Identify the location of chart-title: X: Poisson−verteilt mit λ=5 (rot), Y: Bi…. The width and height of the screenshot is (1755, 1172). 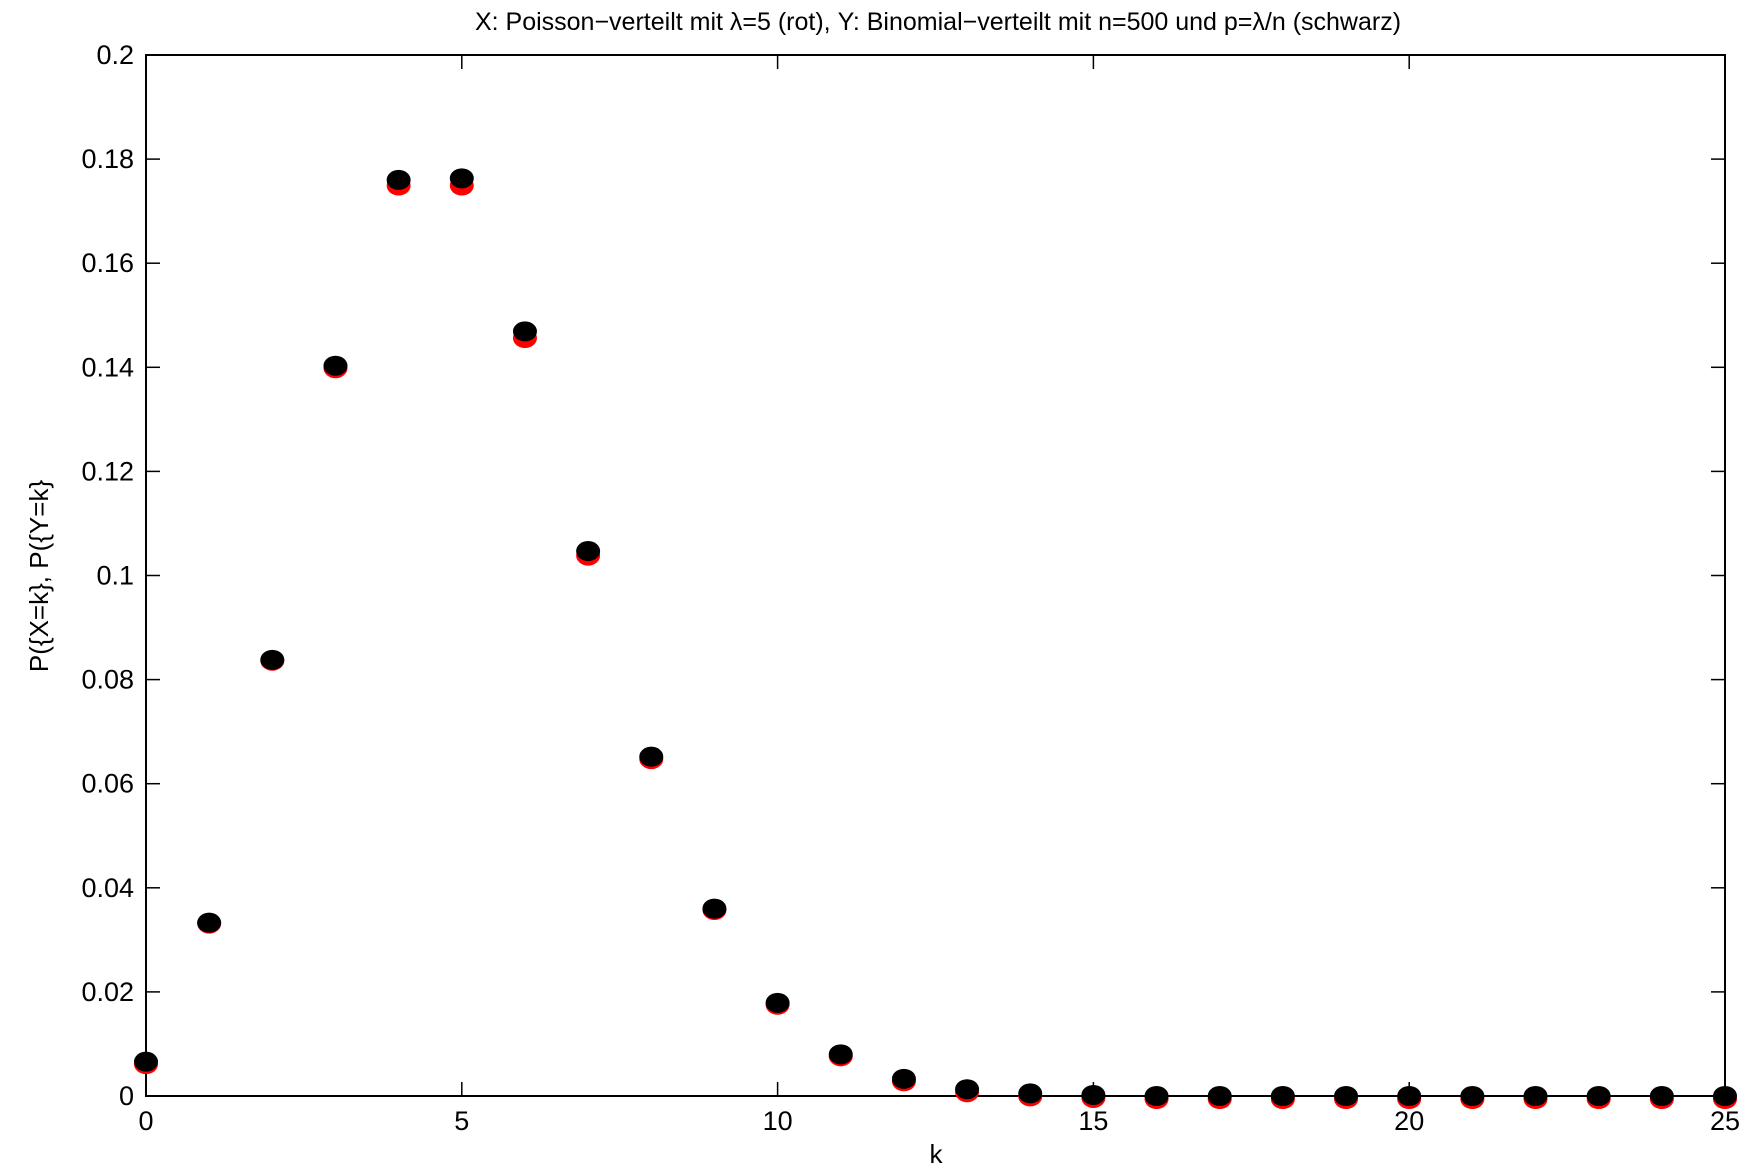
(938, 22).